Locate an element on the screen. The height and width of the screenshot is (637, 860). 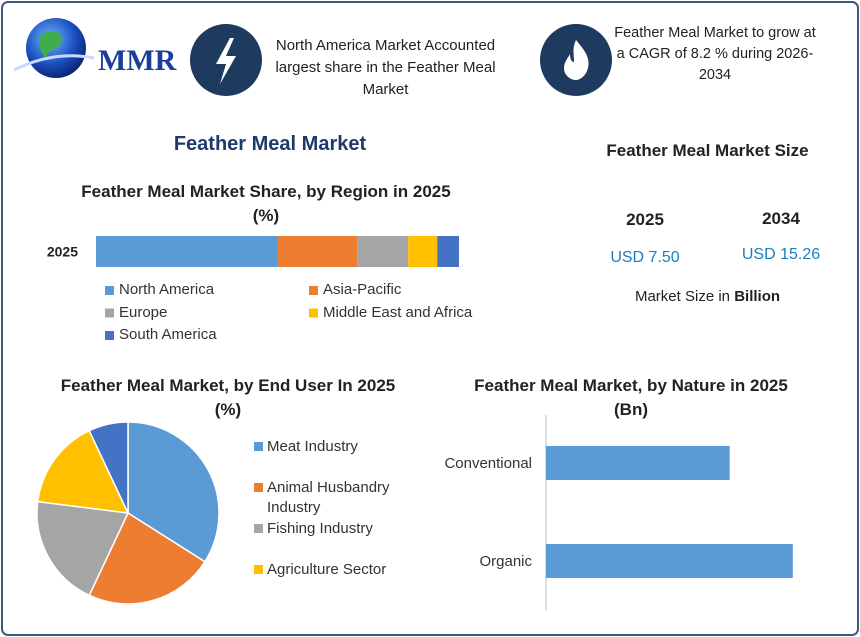
size-value: USD 15.26 is located at coordinates (781, 254).